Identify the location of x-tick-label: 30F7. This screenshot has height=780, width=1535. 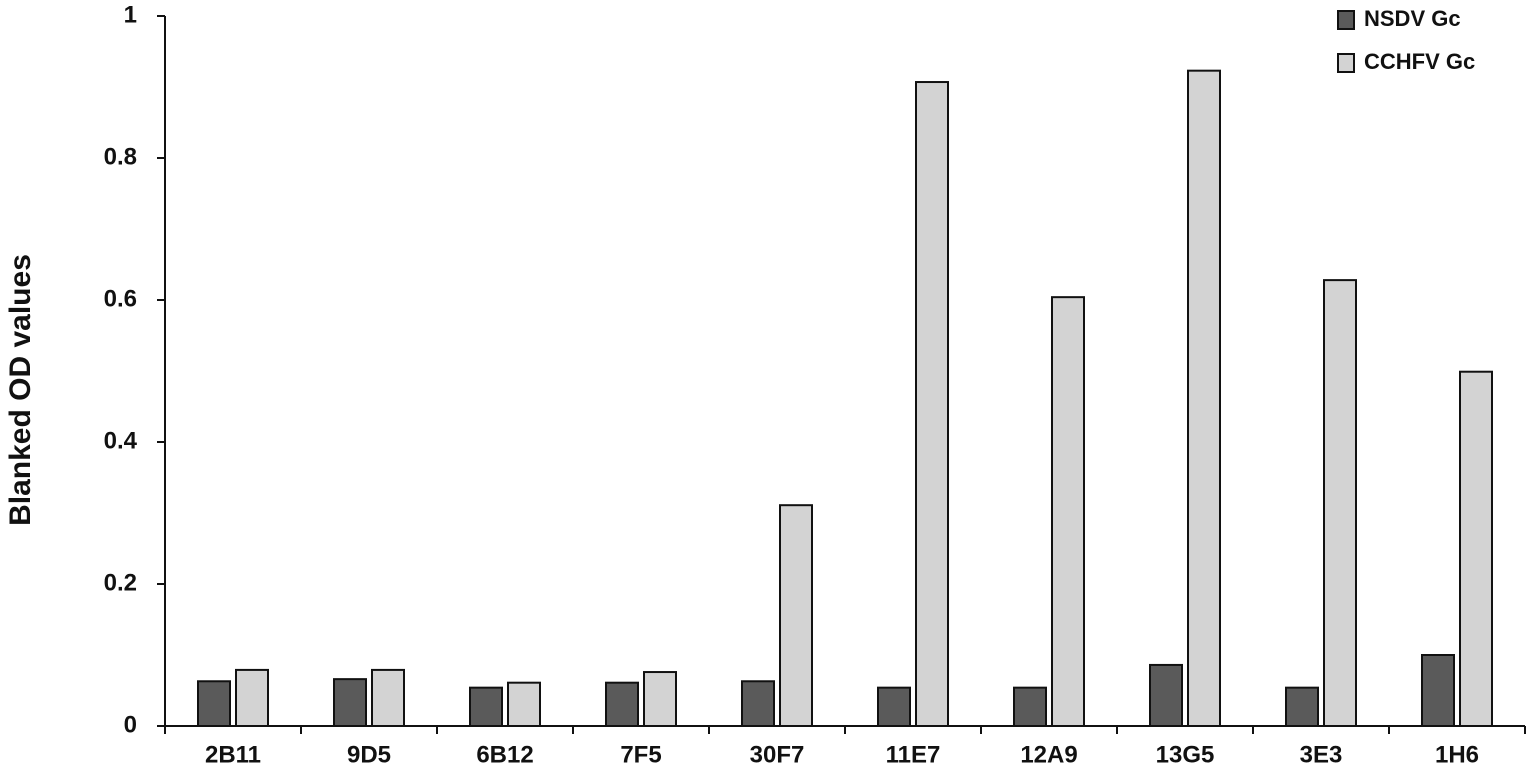
(777, 754).